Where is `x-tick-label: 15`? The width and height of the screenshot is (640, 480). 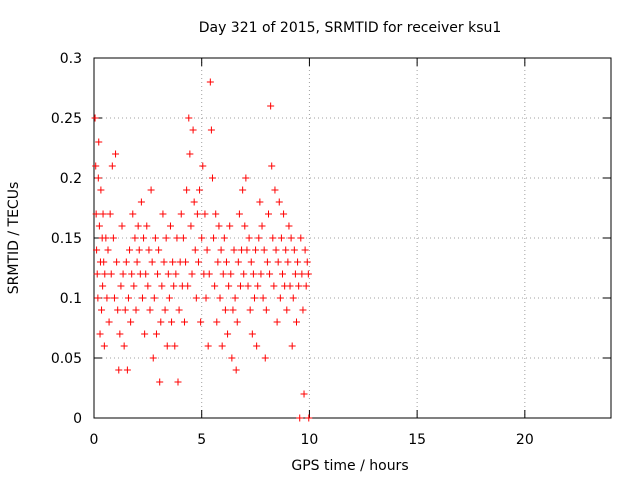
x-tick-label: 15 is located at coordinates (417, 440).